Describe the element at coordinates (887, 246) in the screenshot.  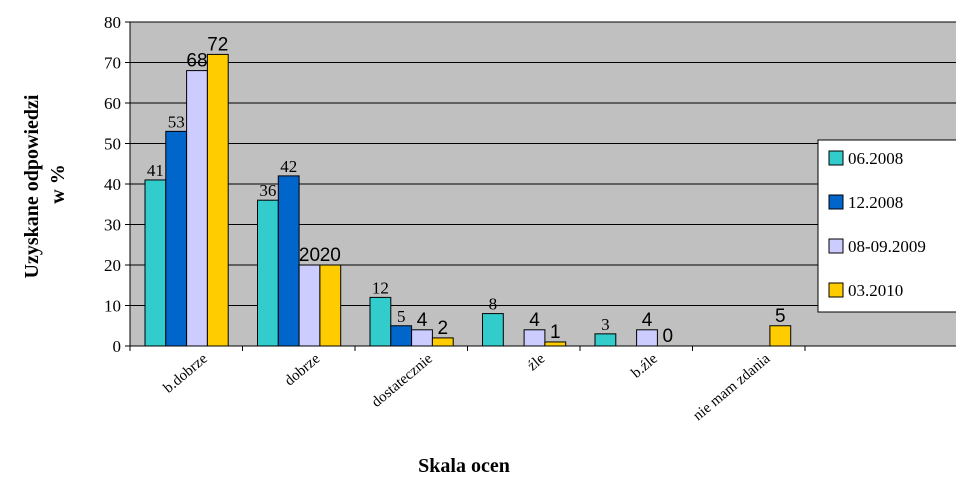
I see `legend-label: 08-09.2009` at that location.